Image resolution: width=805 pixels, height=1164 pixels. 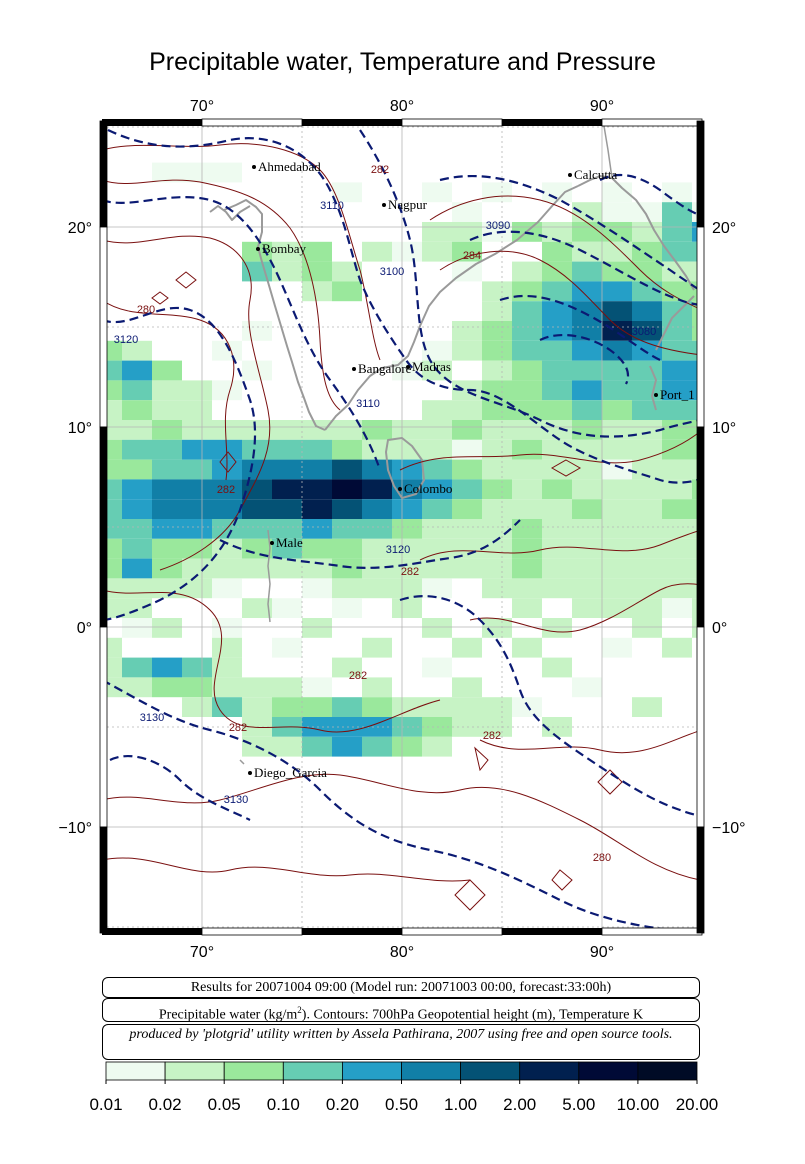 I want to click on lon-tick-bottom: 90°, so click(x=602, y=952).